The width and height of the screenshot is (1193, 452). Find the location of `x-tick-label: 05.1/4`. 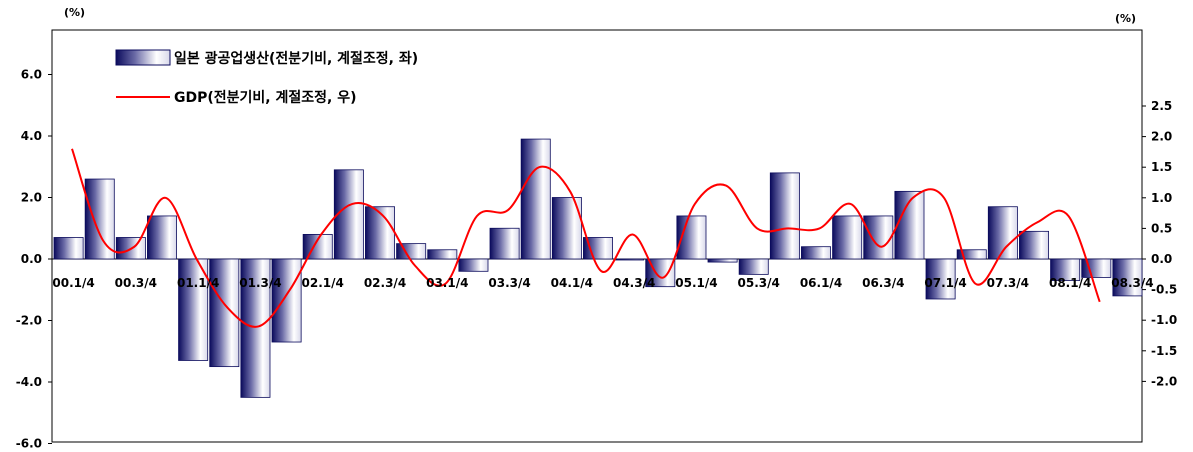

x-tick-label: 05.1/4 is located at coordinates (696, 283).